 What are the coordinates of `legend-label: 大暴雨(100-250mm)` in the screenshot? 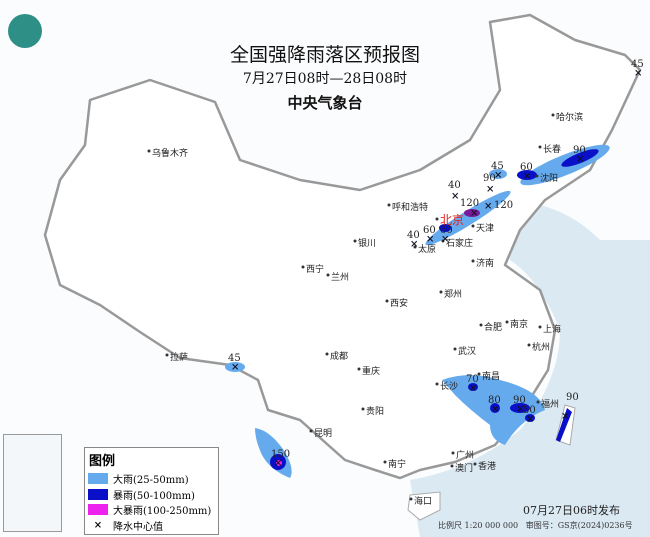 It's located at (162, 512).